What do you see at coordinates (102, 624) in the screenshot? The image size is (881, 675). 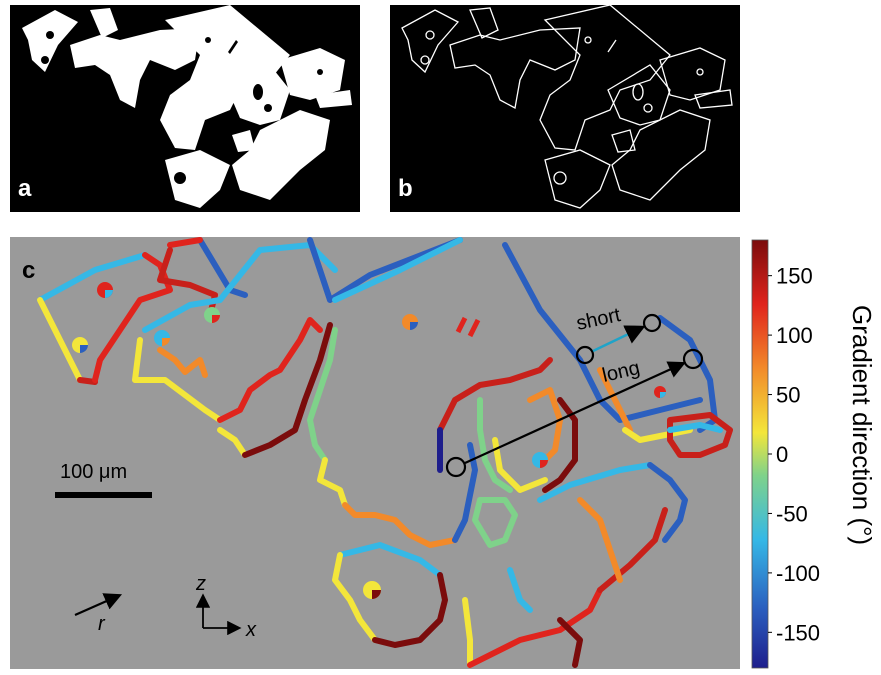 I see `r-label: r` at bounding box center [102, 624].